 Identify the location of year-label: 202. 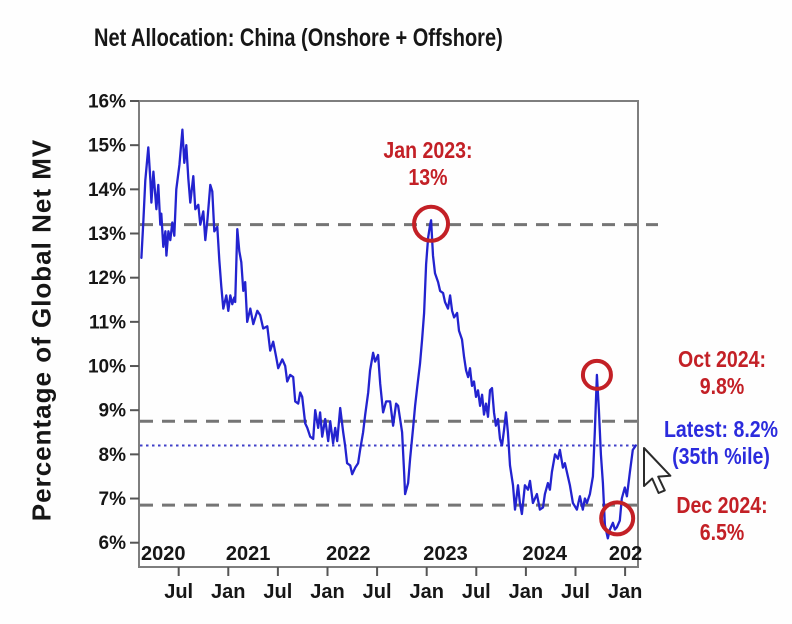
(625, 554).